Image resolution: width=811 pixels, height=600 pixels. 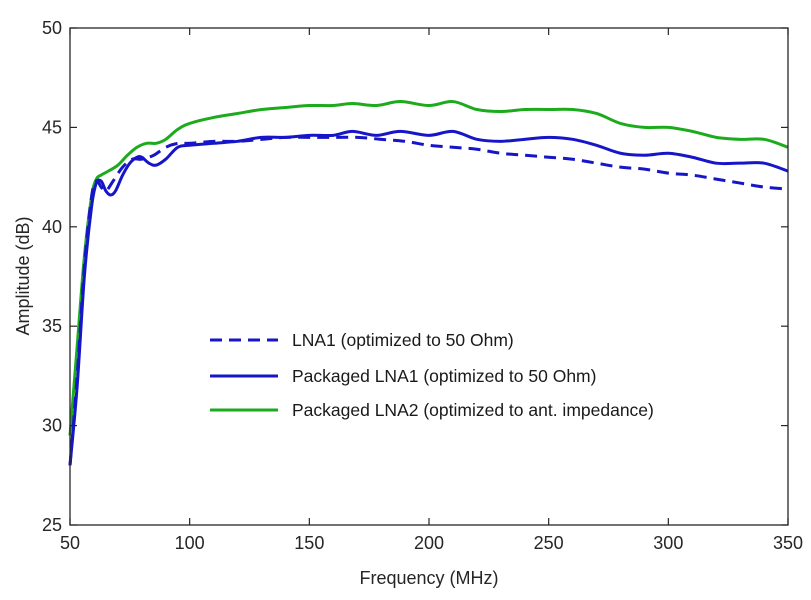 I want to click on x-axis-label: Frequency (MHz), so click(x=428, y=578).